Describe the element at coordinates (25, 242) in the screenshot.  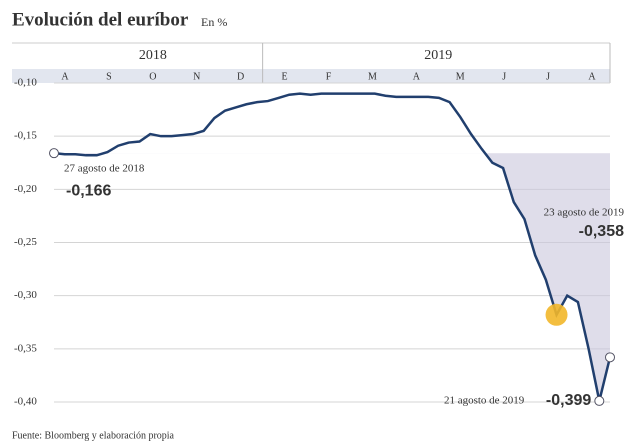
I see `y-tick-label: -0,25` at that location.